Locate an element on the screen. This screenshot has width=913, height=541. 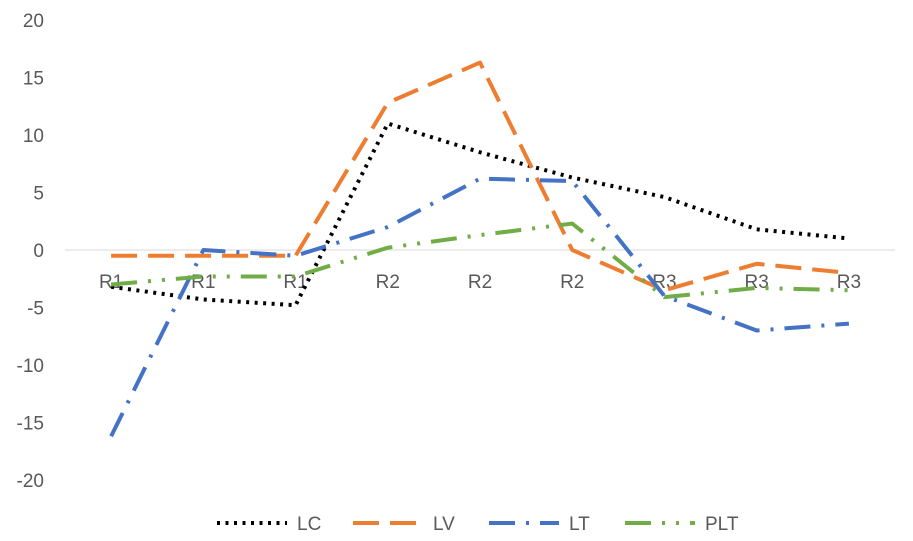
legend-label: LC is located at coordinates (309, 524).